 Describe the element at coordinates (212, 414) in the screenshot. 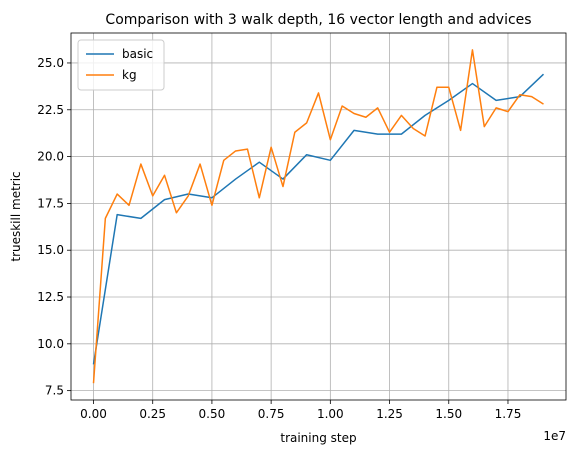

I see `x-tick-label: 0.50` at that location.